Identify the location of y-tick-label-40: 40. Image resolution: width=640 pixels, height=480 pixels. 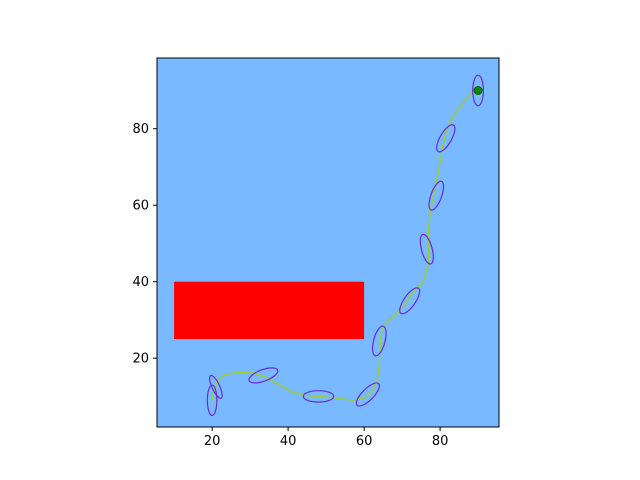
(140, 282).